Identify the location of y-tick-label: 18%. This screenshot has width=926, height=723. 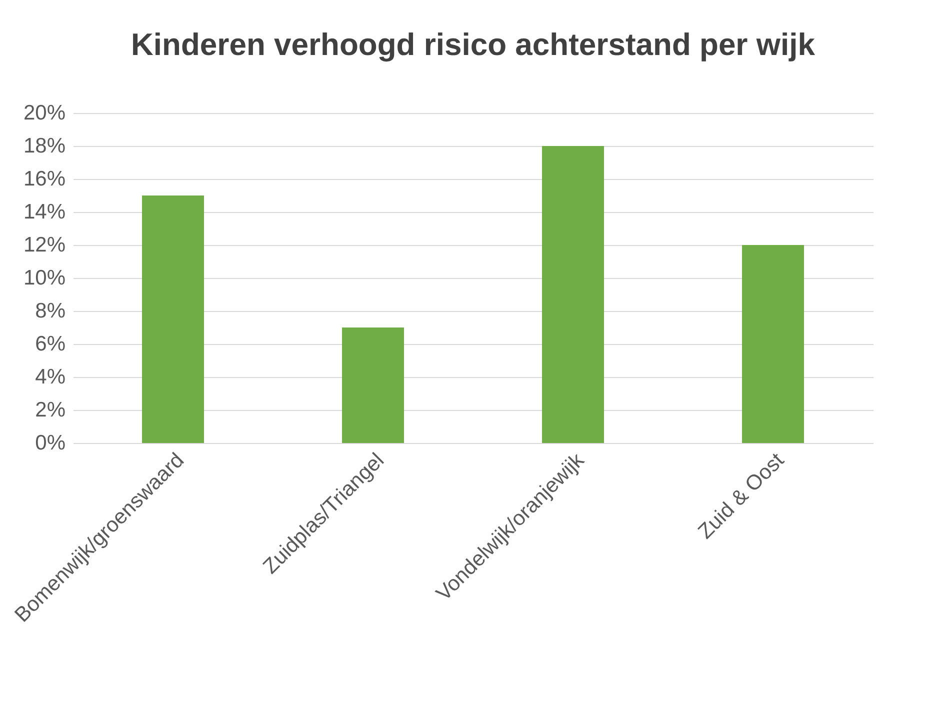
(44, 146).